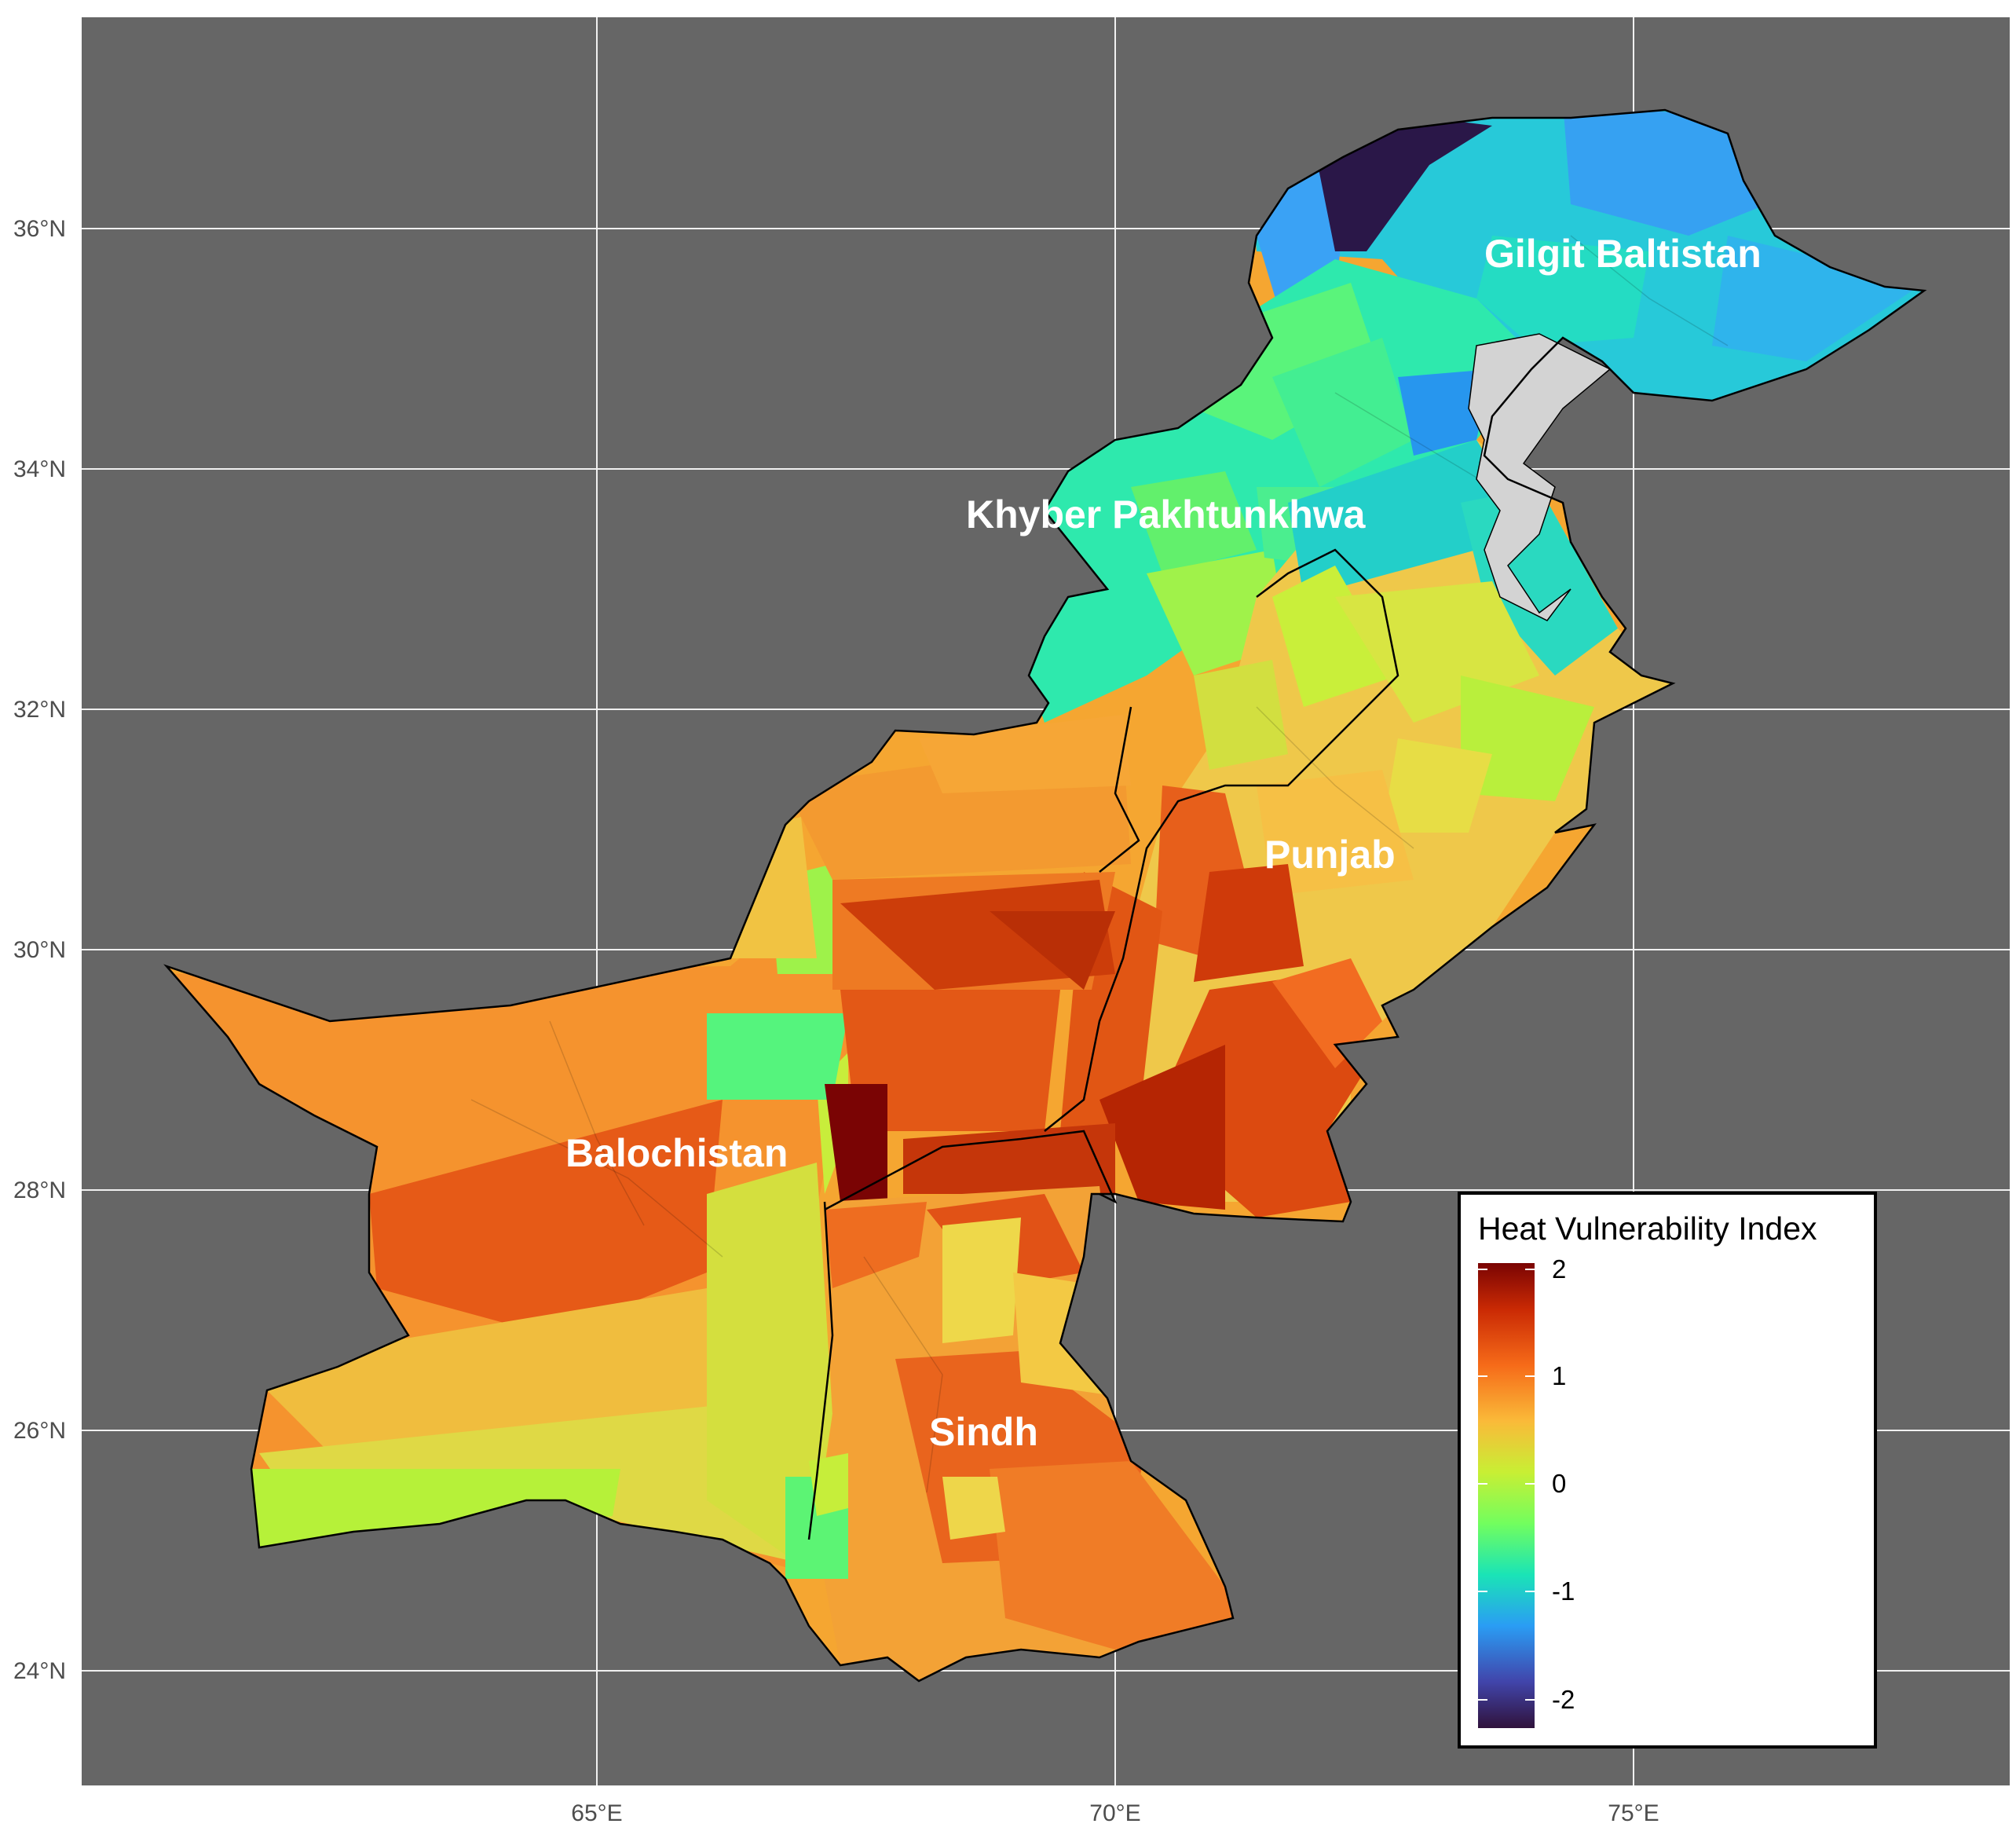 This screenshot has width=2016, height=1831. Describe the element at coordinates (596, 1813) in the screenshot. I see `x-tick-label: 65°E` at that location.